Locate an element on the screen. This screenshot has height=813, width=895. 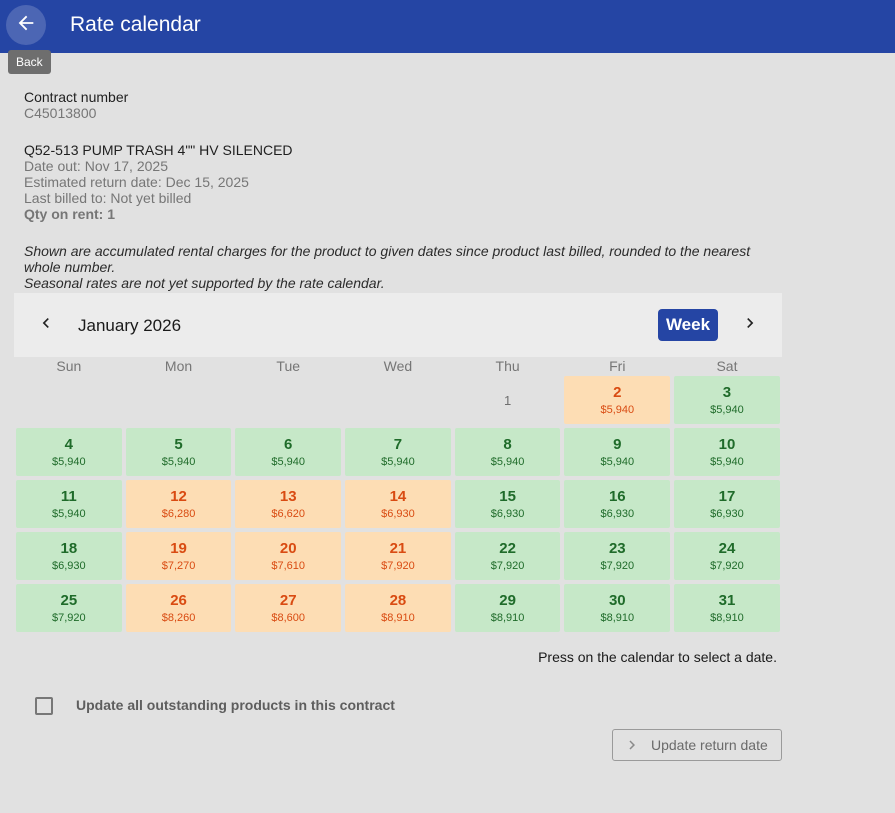
calendar-day-cell: 21 $7,920 is located at coordinates (398, 557).